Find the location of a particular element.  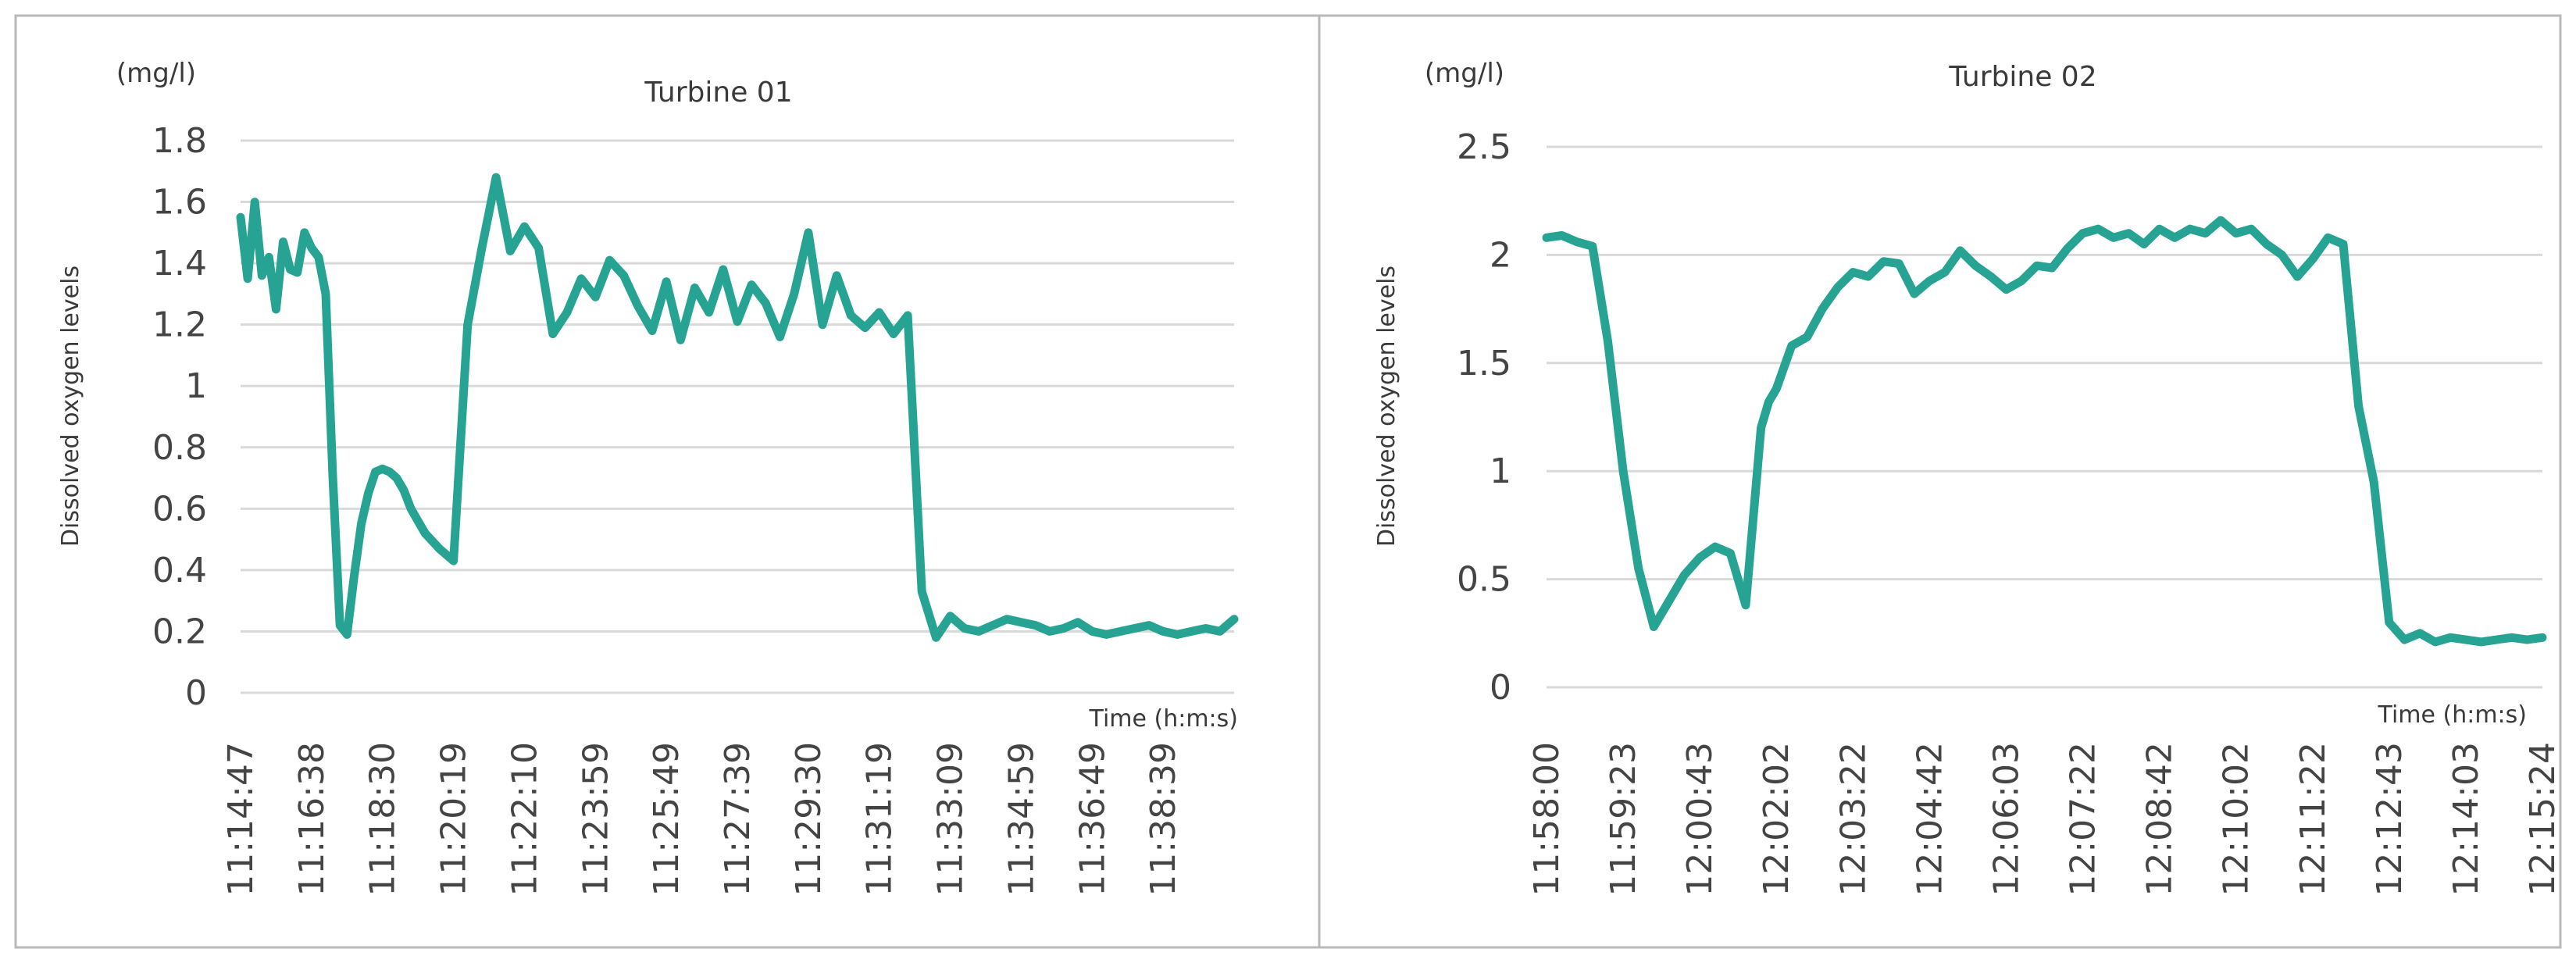

x-tick-label: 12:02:02 is located at coordinates (1776, 820).